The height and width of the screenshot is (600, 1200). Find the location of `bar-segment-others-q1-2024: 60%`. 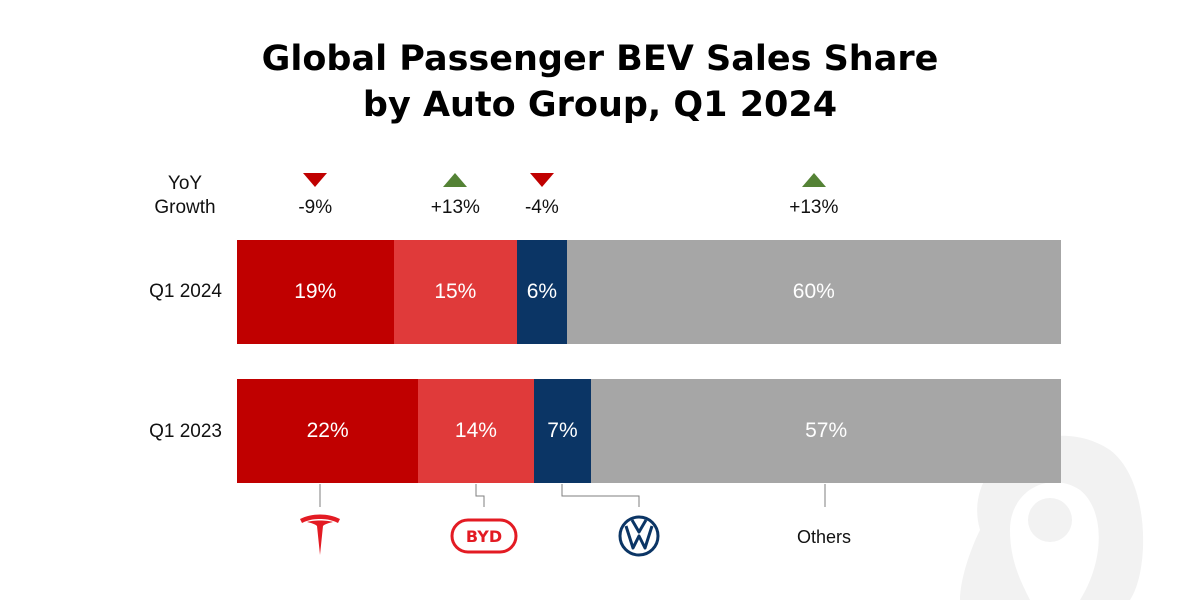

bar-segment-others-q1-2024: 60% is located at coordinates (813, 292).